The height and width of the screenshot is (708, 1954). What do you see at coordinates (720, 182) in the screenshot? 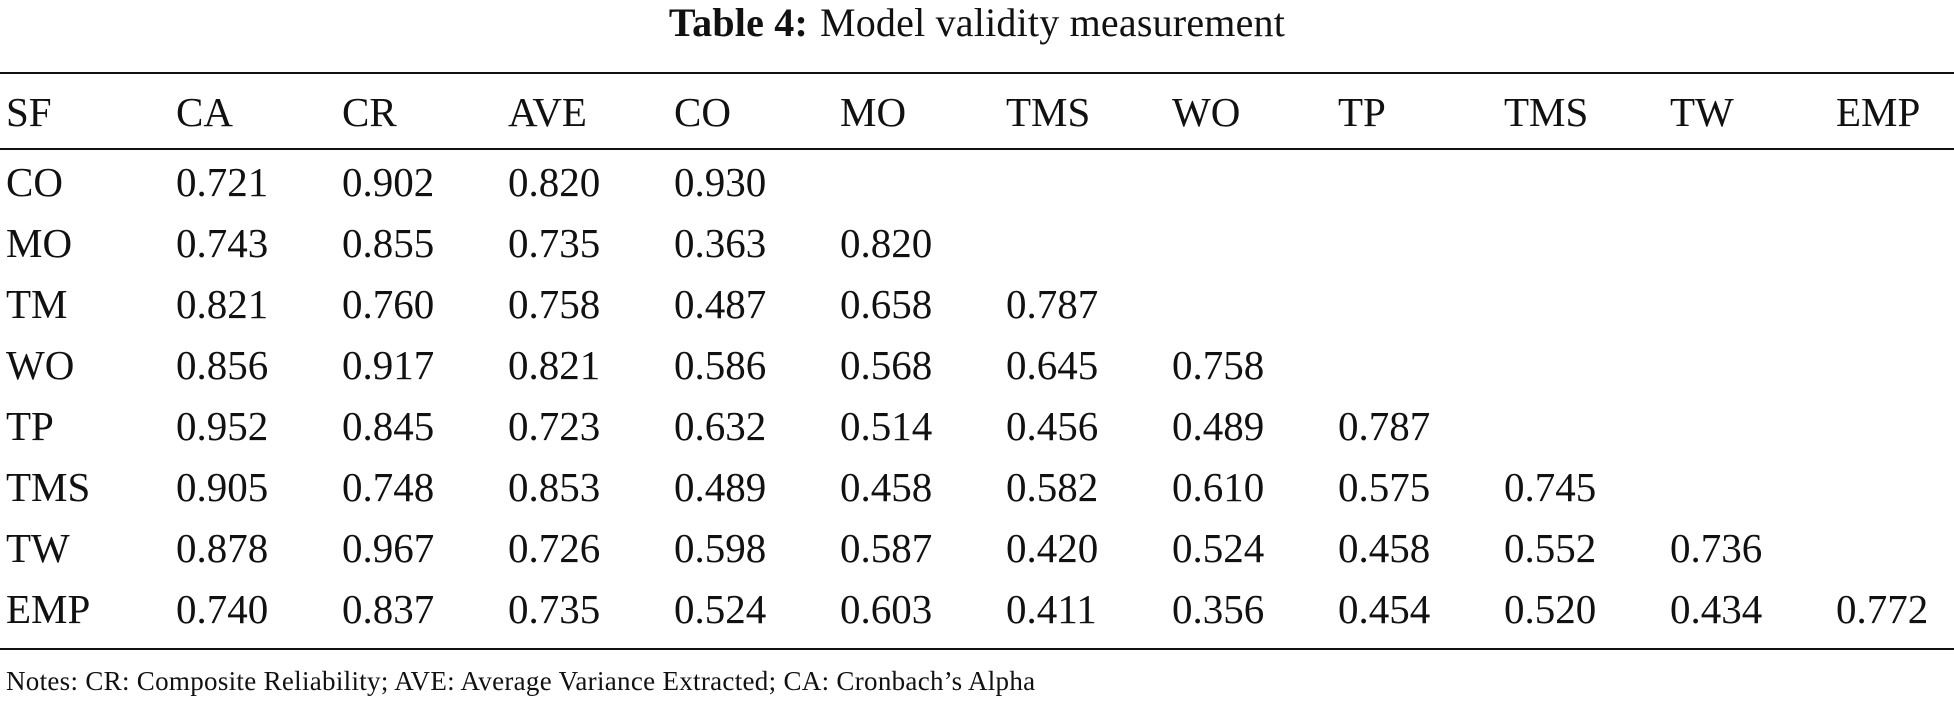
I see `table-cell: 0.930` at bounding box center [720, 182].